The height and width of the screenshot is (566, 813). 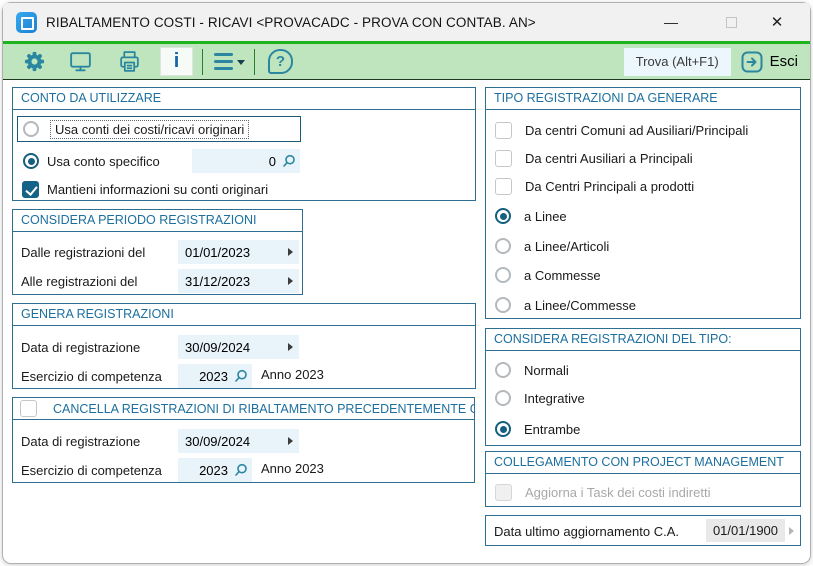 What do you see at coordinates (545, 216) in the screenshot?
I see `radio-label: a Linee` at bounding box center [545, 216].